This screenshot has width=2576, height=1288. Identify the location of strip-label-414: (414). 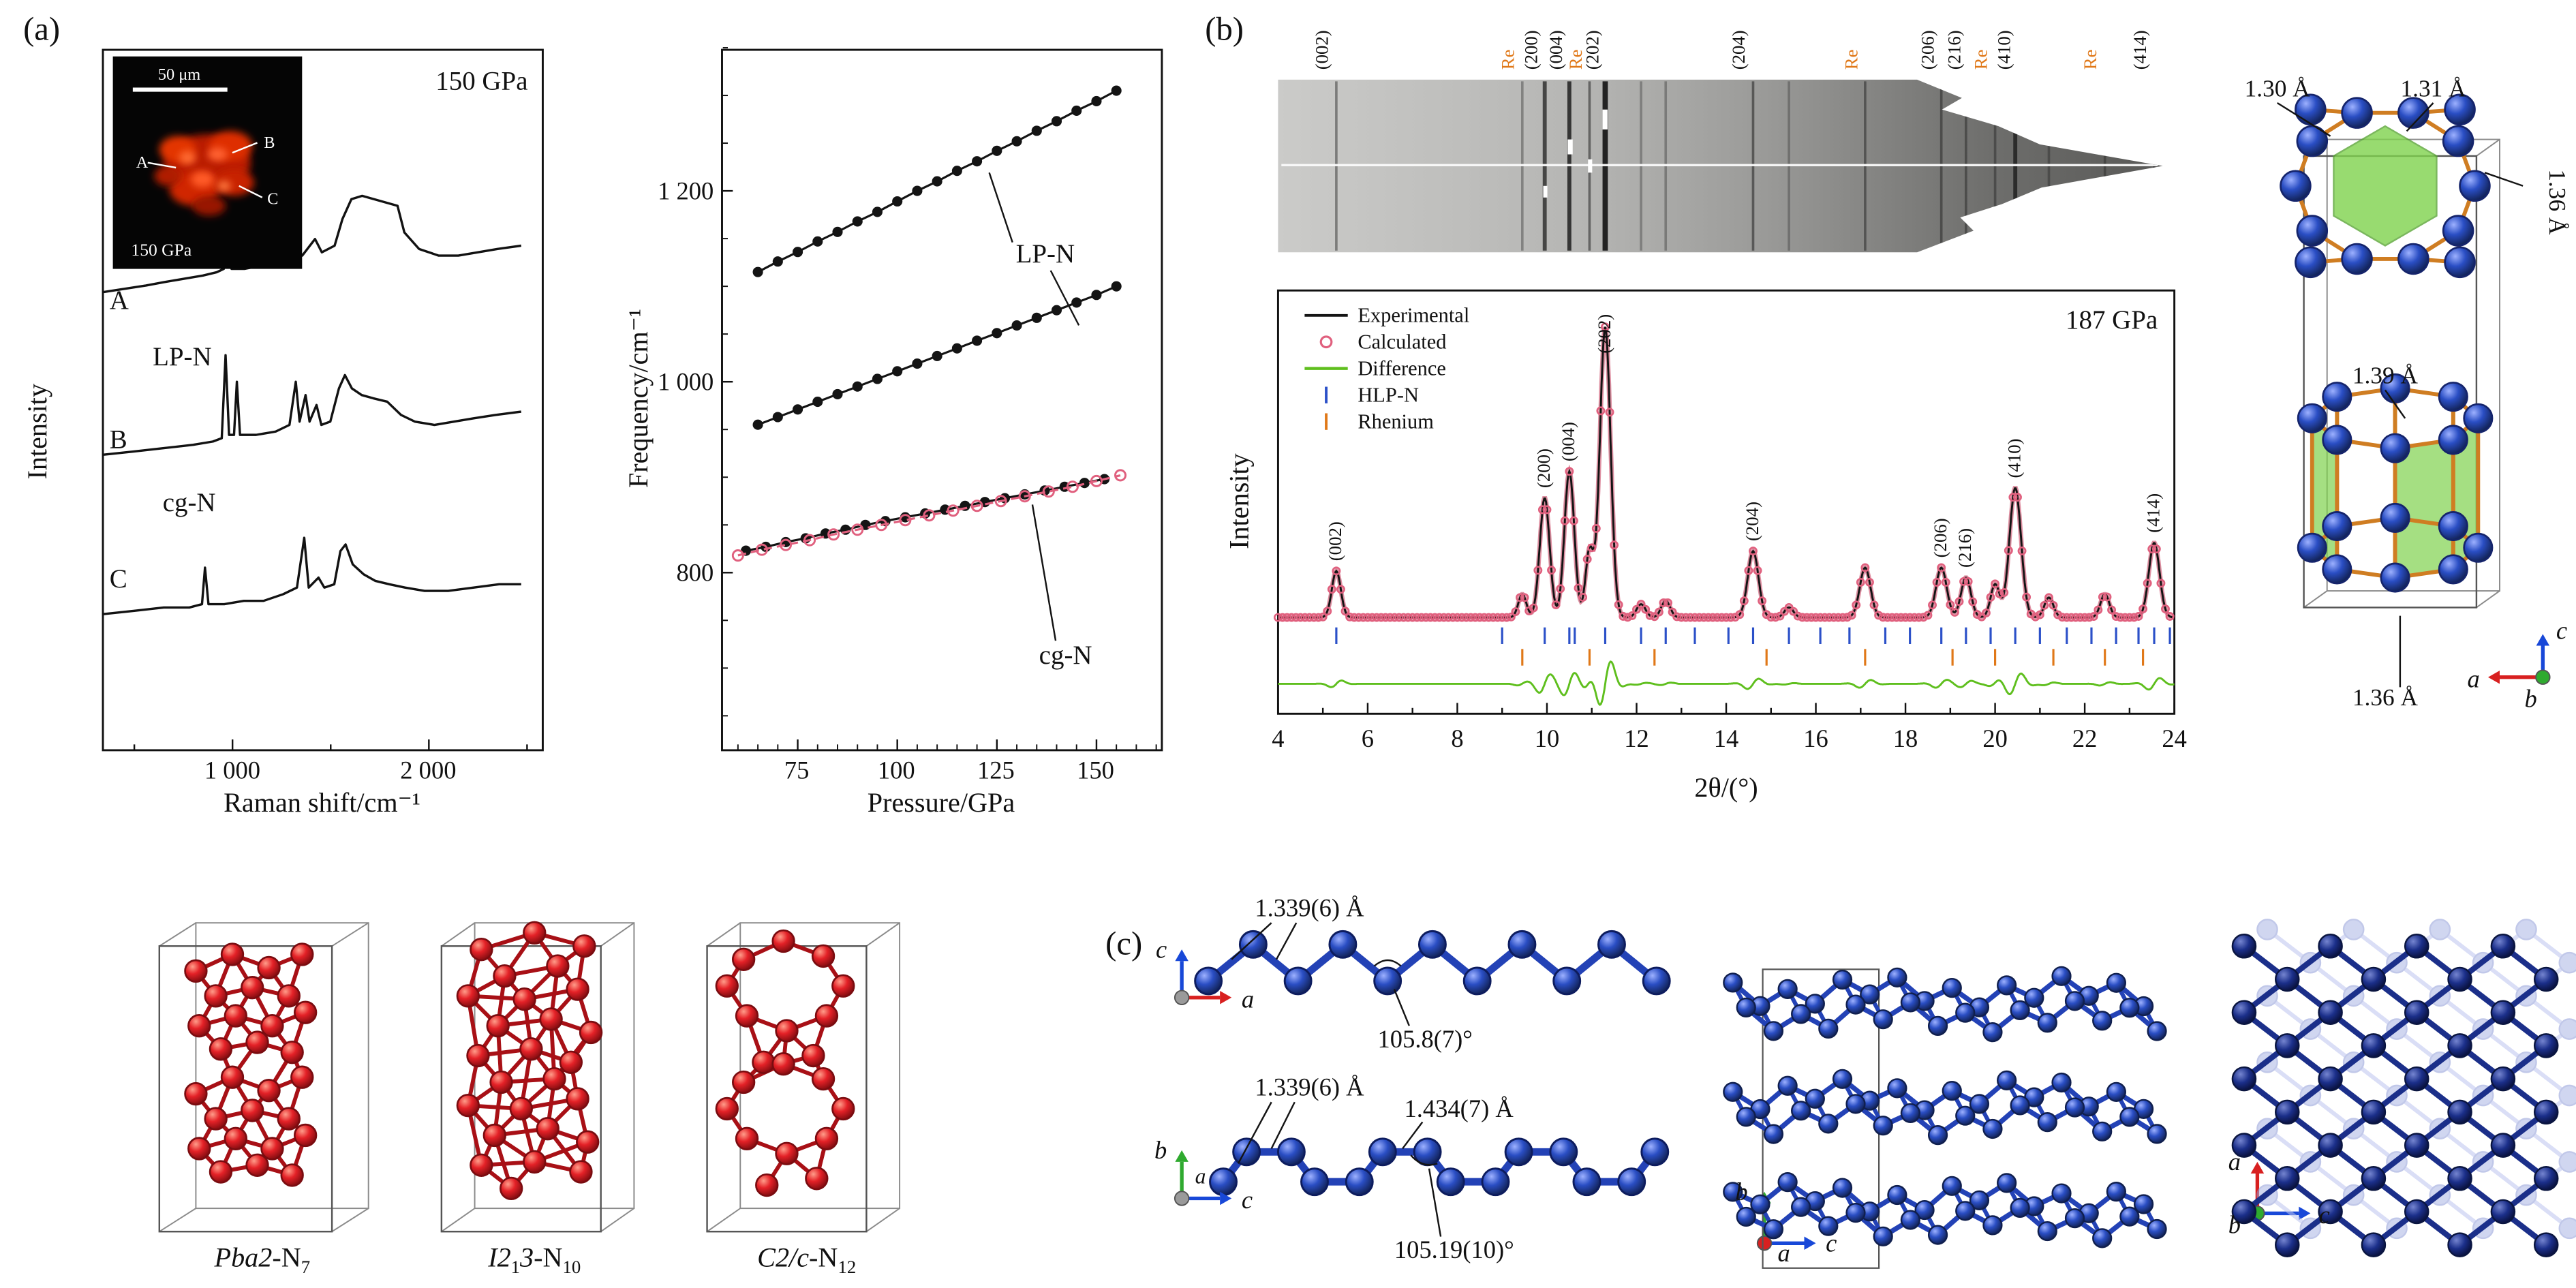
(2140, 50).